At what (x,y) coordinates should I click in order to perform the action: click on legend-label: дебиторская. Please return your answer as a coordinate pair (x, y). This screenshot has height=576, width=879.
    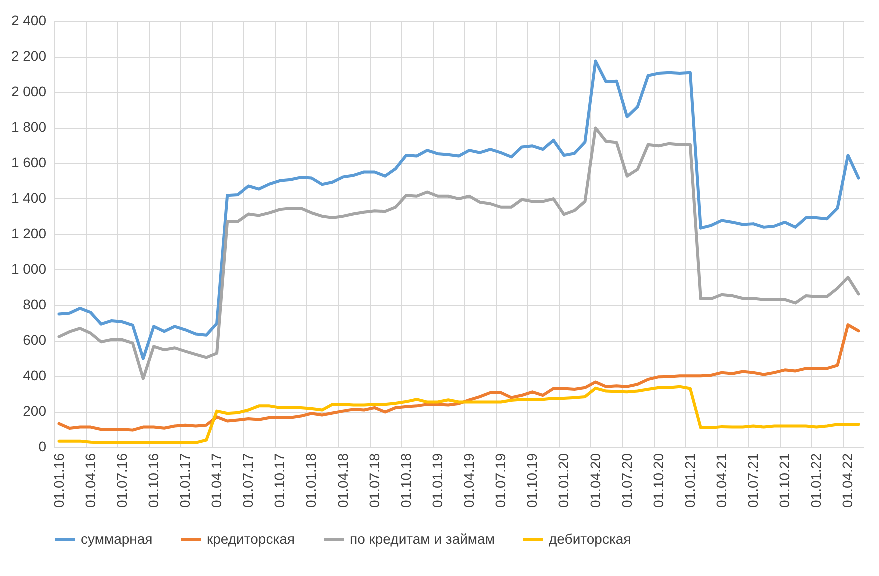
    Looking at the image, I should click on (590, 538).